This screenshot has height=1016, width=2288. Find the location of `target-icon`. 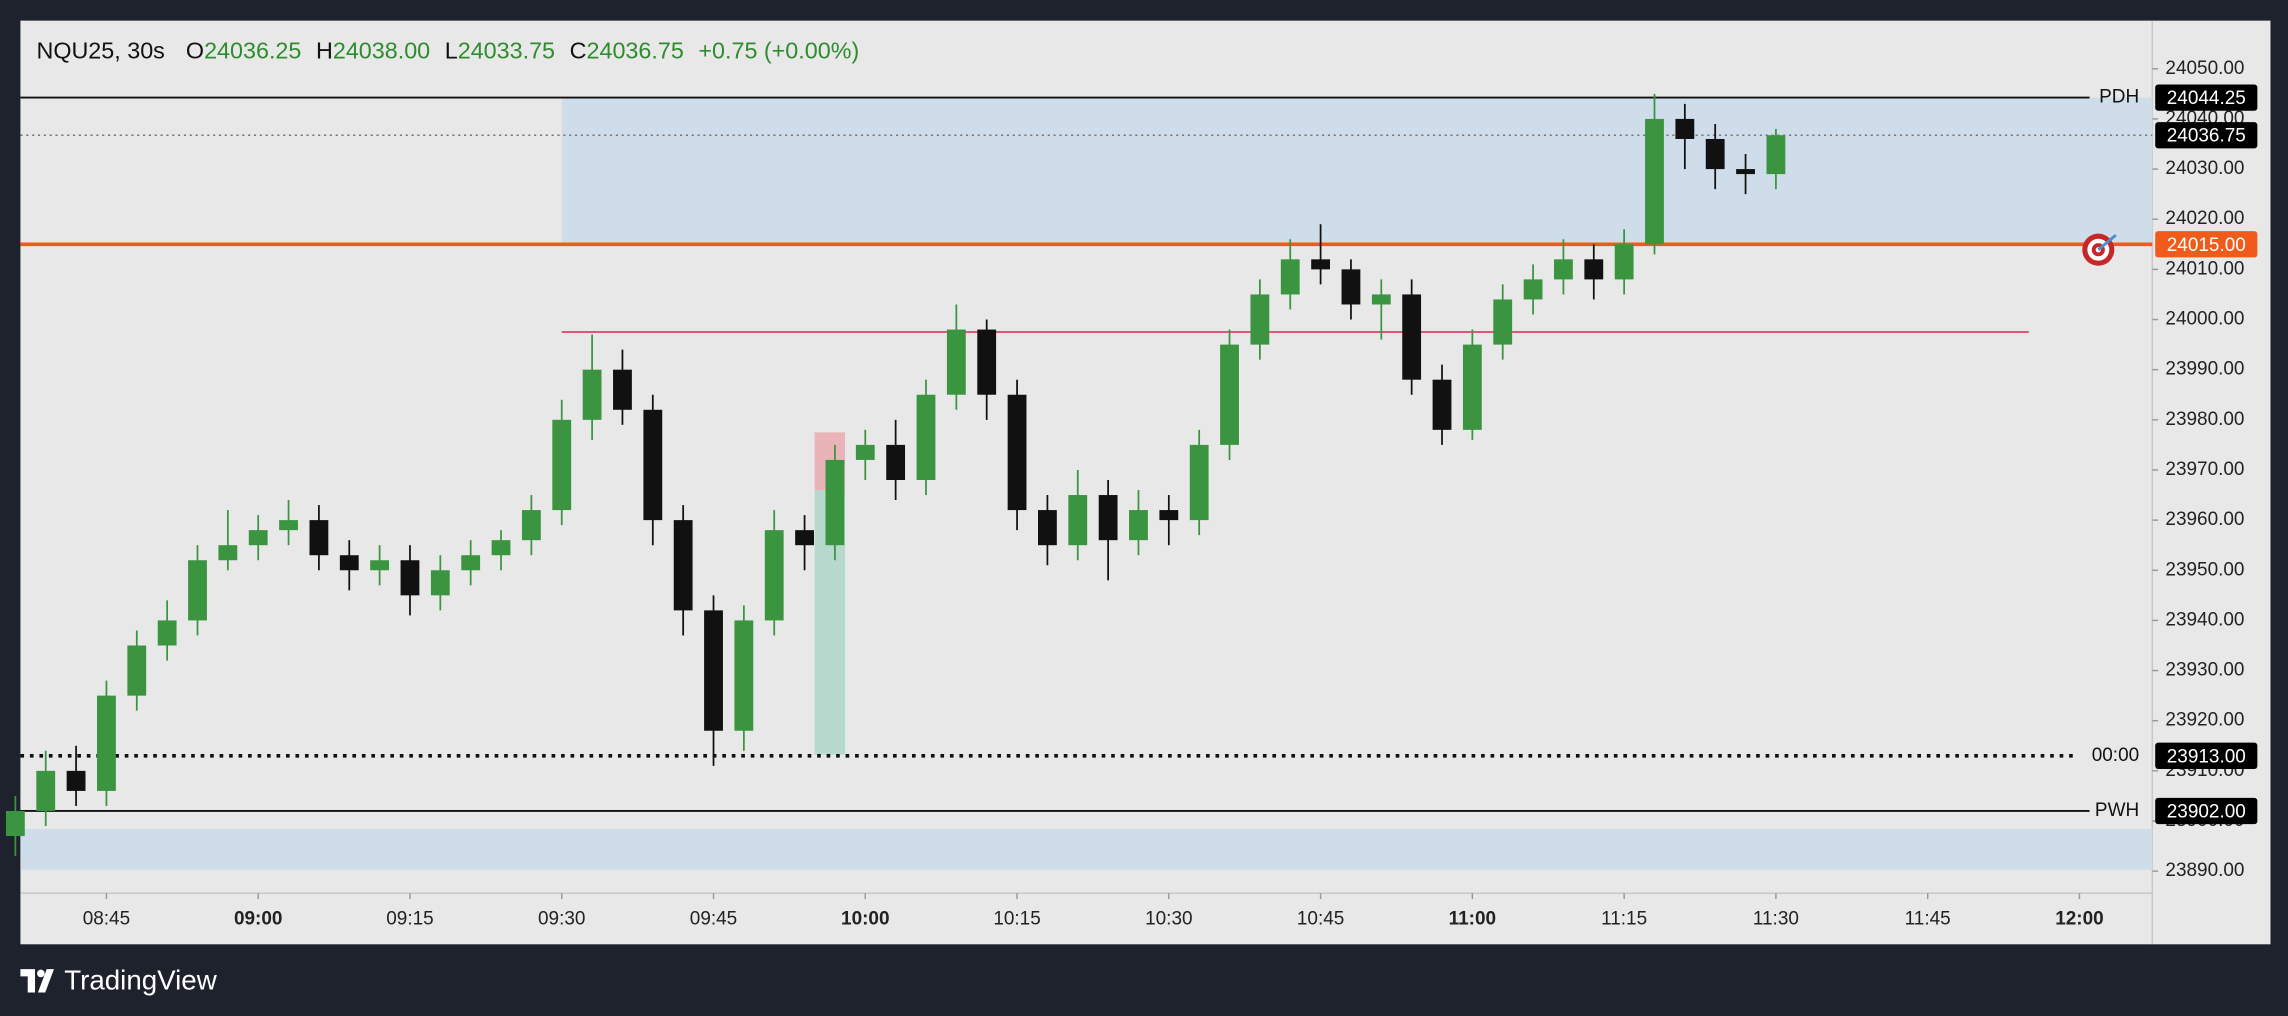

target-icon is located at coordinates (2099, 249).